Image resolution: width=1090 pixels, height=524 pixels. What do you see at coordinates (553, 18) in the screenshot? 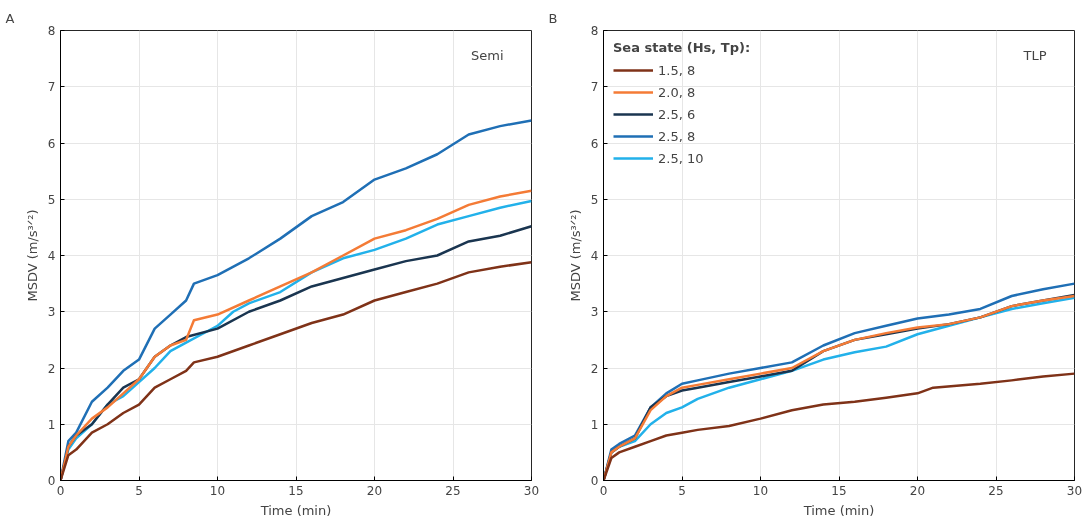
I see `chart-title: B` at bounding box center [553, 18].